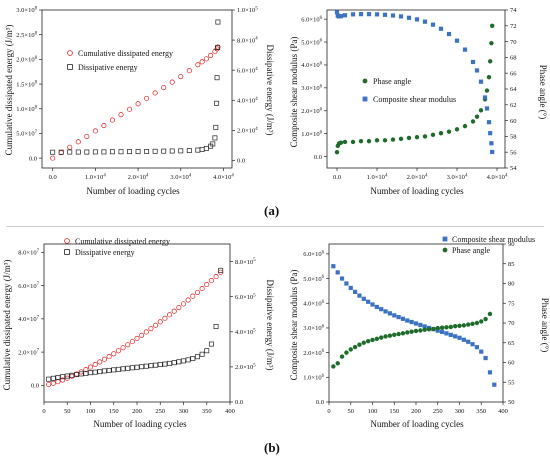 Image resolution: width=550 pixels, height=460 pixels. I want to click on tick-label: 55, so click(511, 382).